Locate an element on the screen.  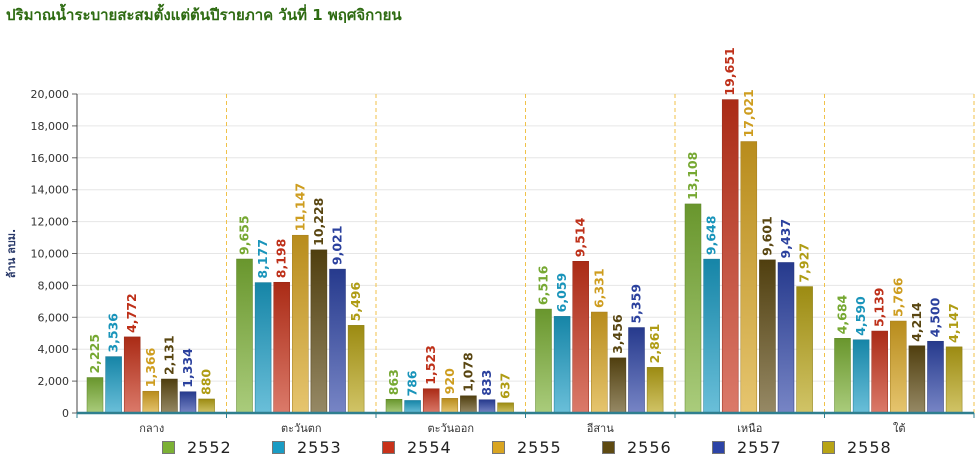
data-label: 2,225 is located at coordinates (94, 354).